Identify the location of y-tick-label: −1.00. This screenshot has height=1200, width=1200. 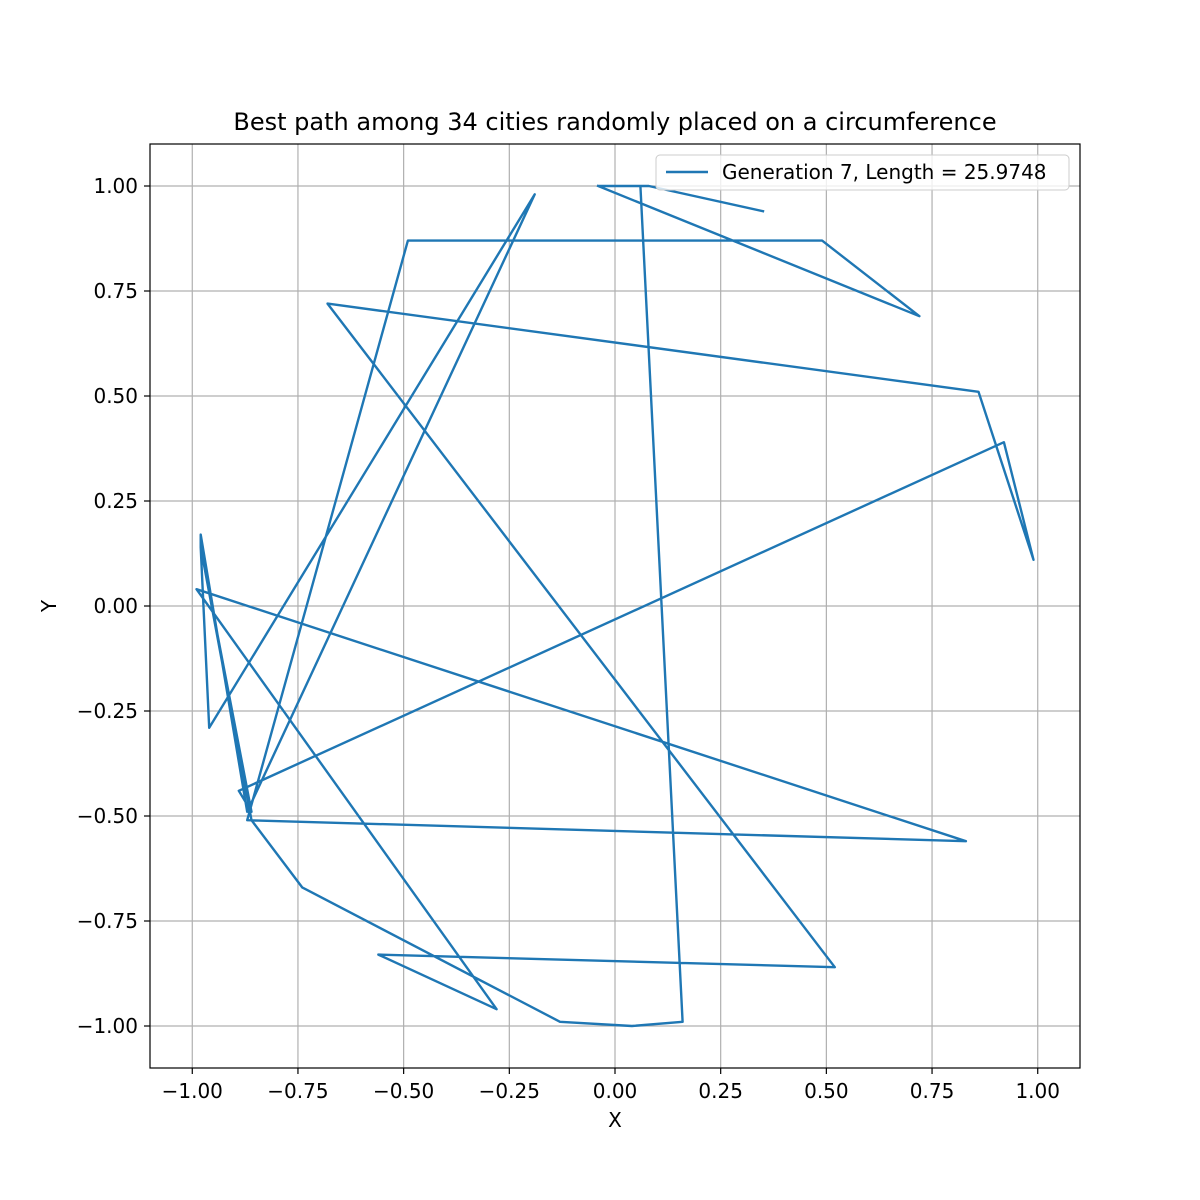
(107, 1026).